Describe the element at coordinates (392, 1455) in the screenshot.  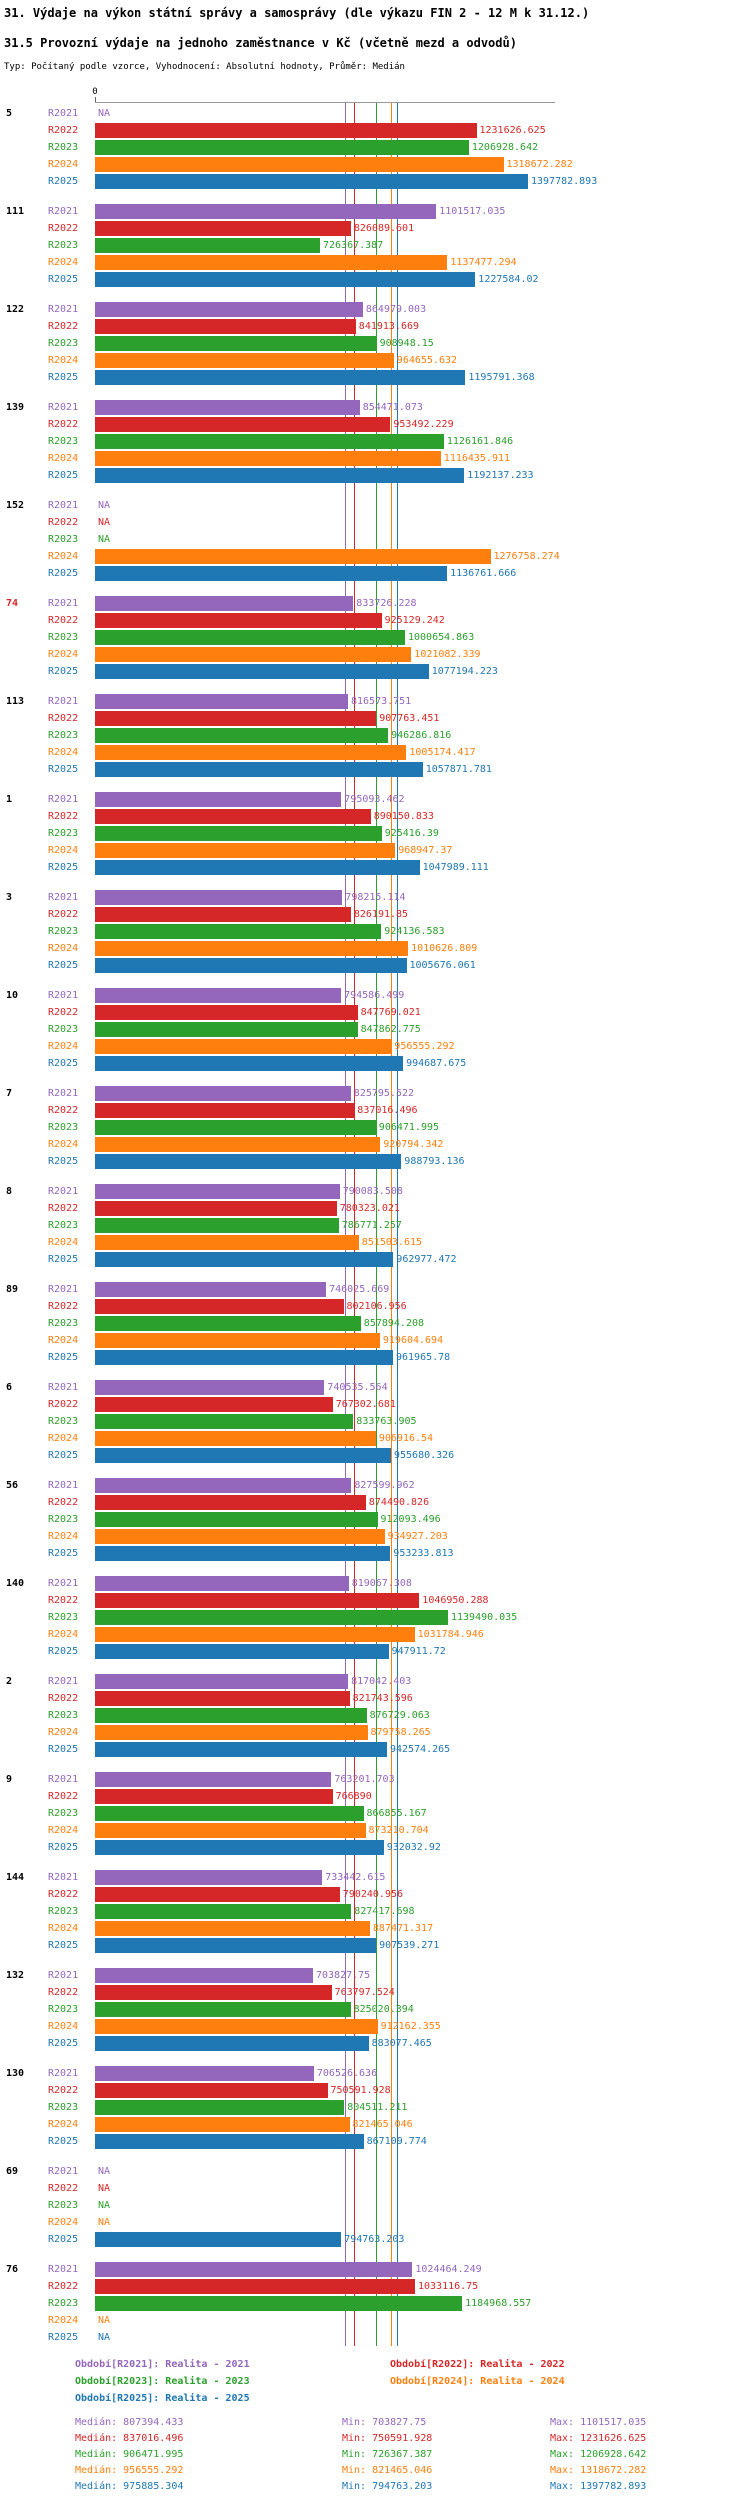
I see `bar-row-r2025: R2025 955680.326` at that location.